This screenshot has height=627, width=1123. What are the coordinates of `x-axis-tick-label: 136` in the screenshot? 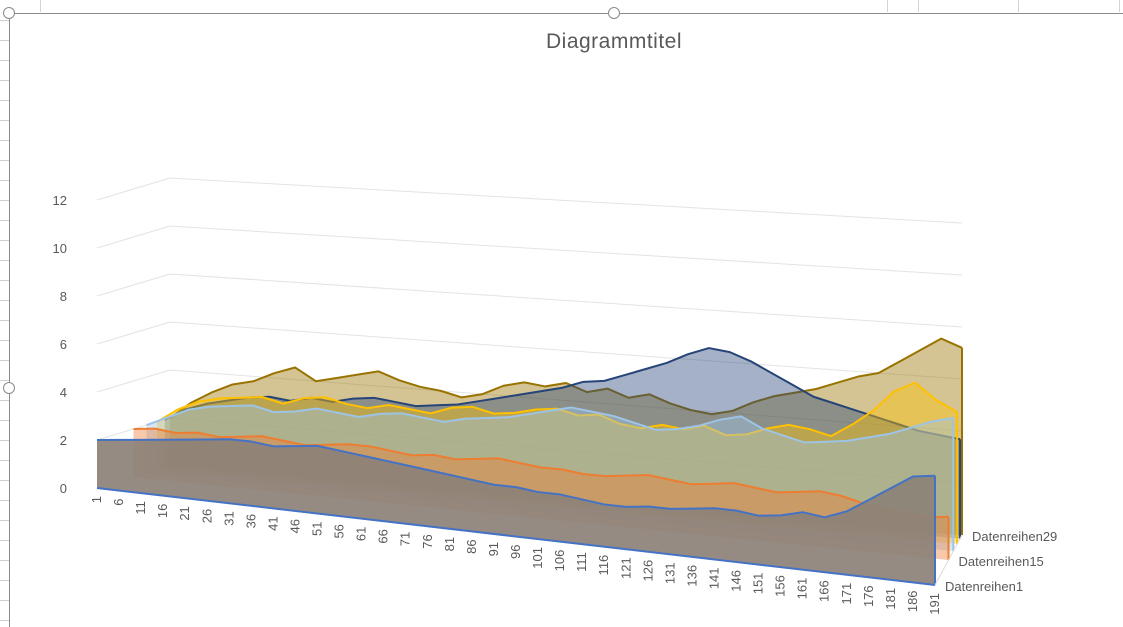 It's located at (691, 576).